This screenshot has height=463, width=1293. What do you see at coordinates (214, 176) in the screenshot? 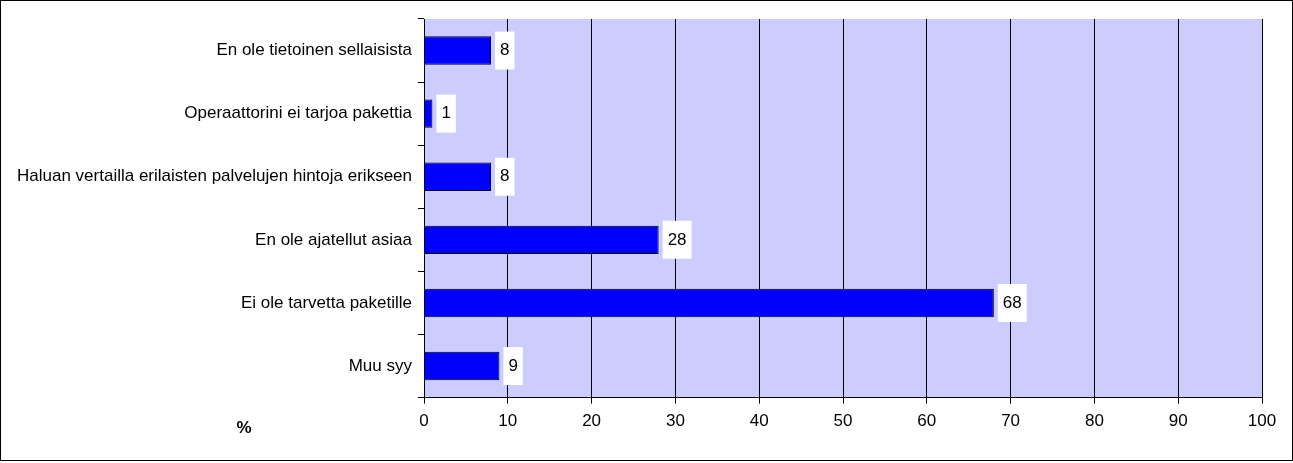
I see `y-tick-label: Haluan vertailla erilaisten palvelujen hintoja erikseen` at bounding box center [214, 176].